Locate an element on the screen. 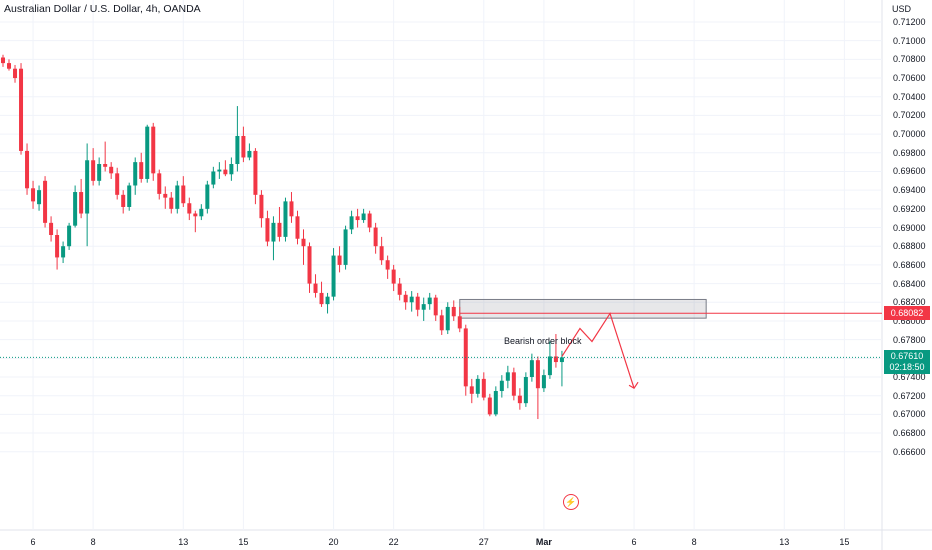 Image resolution: width=932 pixels, height=550 pixels. y-tick-label: 0.67400 is located at coordinates (909, 377).